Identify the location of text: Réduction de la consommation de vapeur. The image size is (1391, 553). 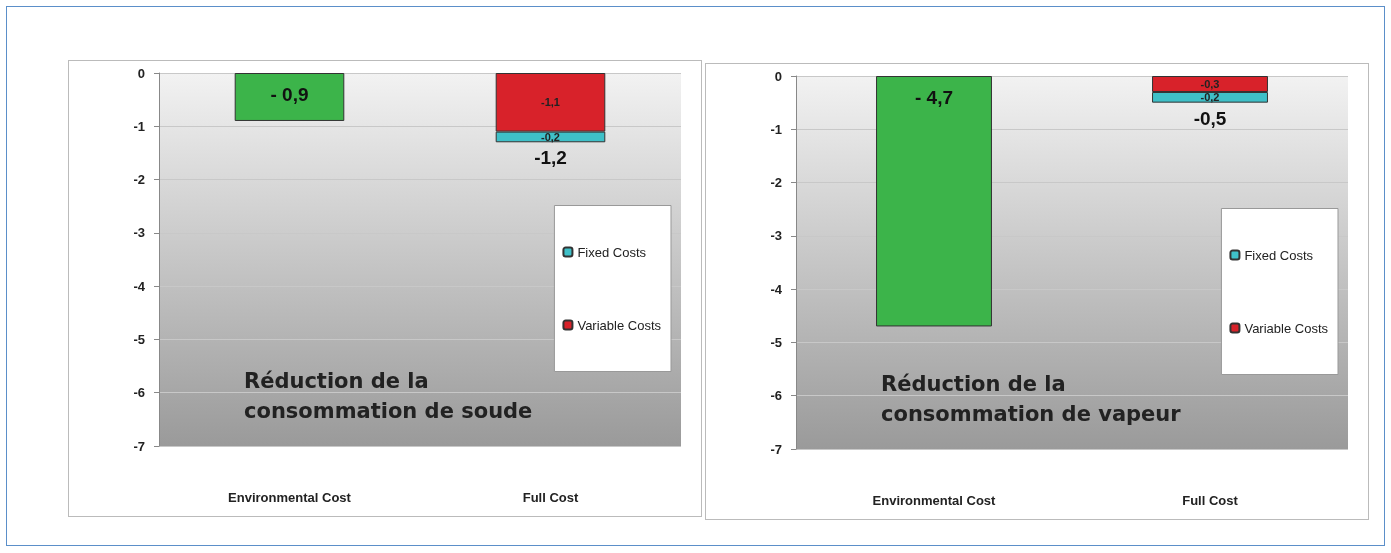
(1031, 399).